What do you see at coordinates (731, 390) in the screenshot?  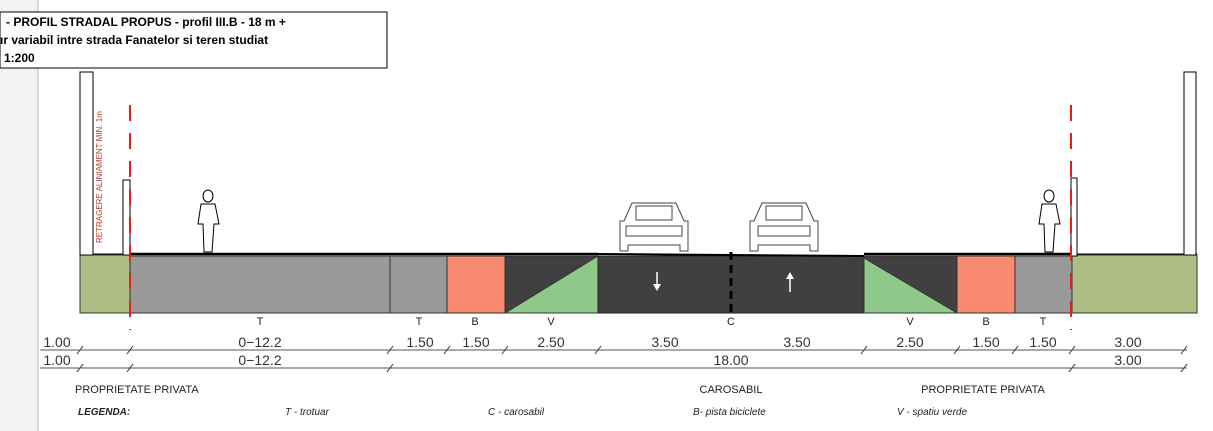 I see `section-label: CAROSABIL` at bounding box center [731, 390].